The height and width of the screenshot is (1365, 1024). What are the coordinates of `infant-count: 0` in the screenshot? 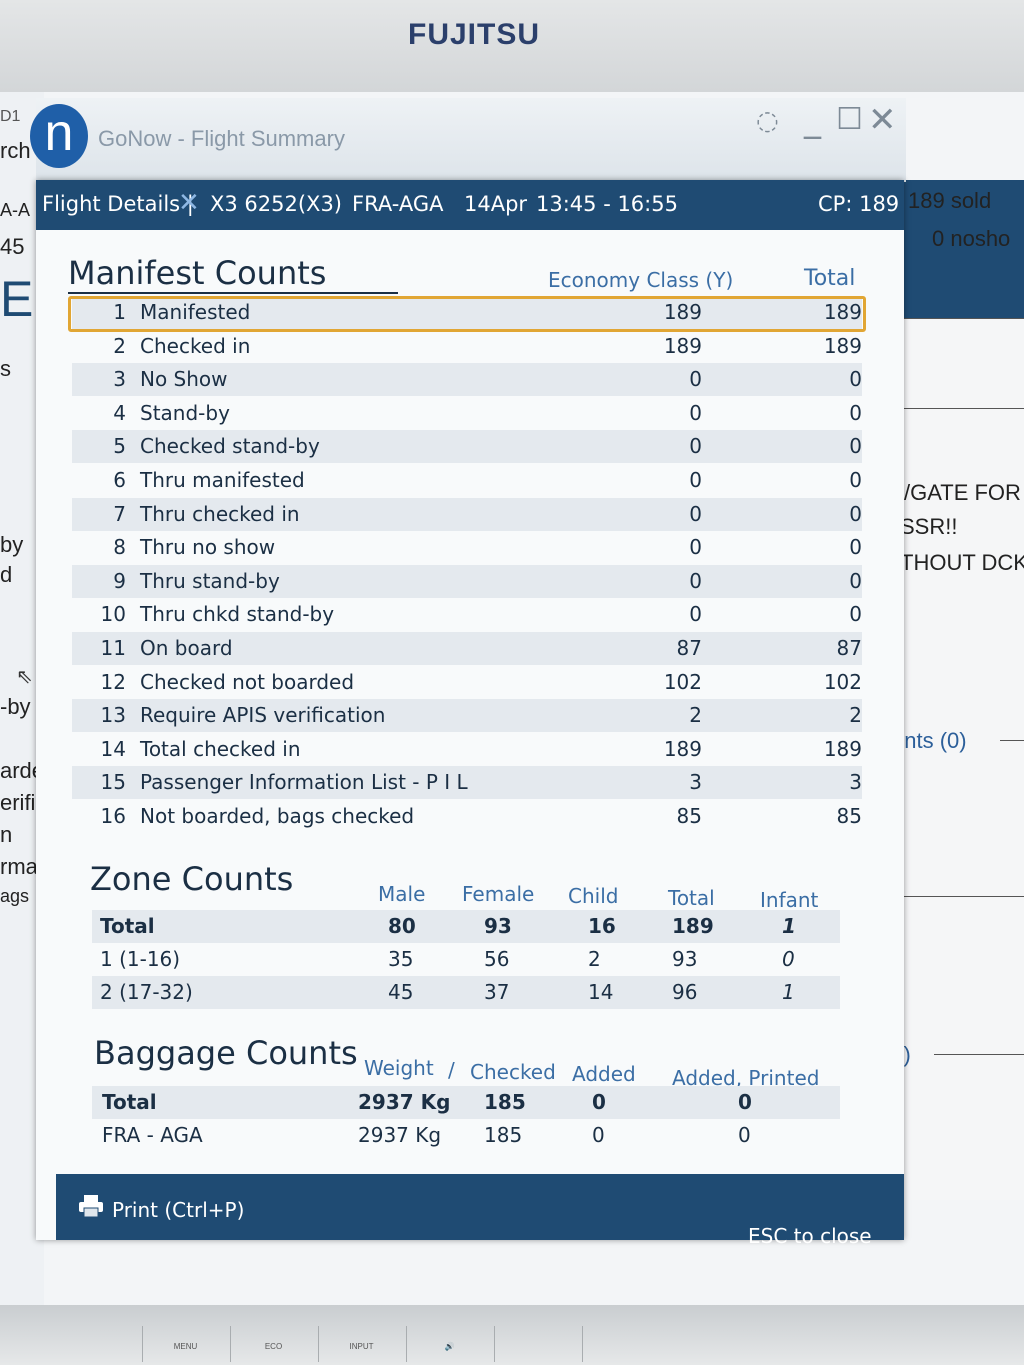 It's located at (788, 959).